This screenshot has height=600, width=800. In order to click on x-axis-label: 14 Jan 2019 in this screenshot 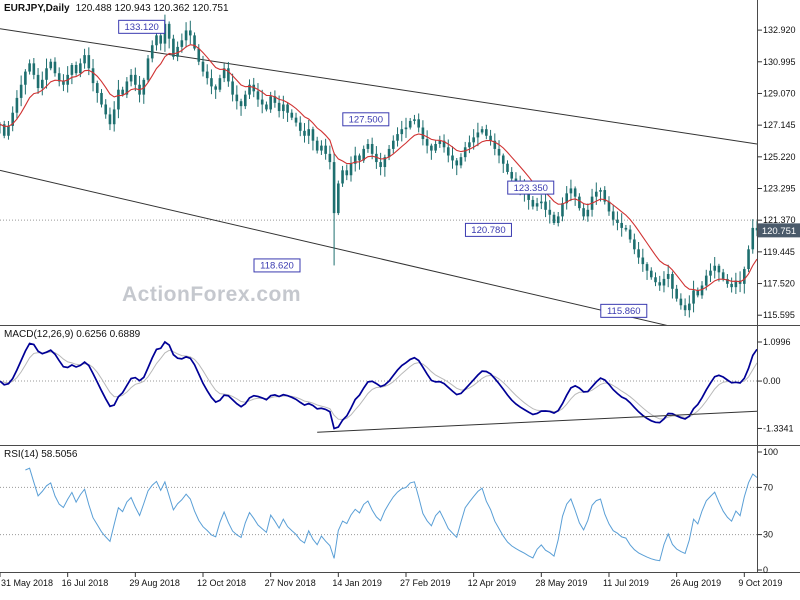, I will do `click(357, 583)`.